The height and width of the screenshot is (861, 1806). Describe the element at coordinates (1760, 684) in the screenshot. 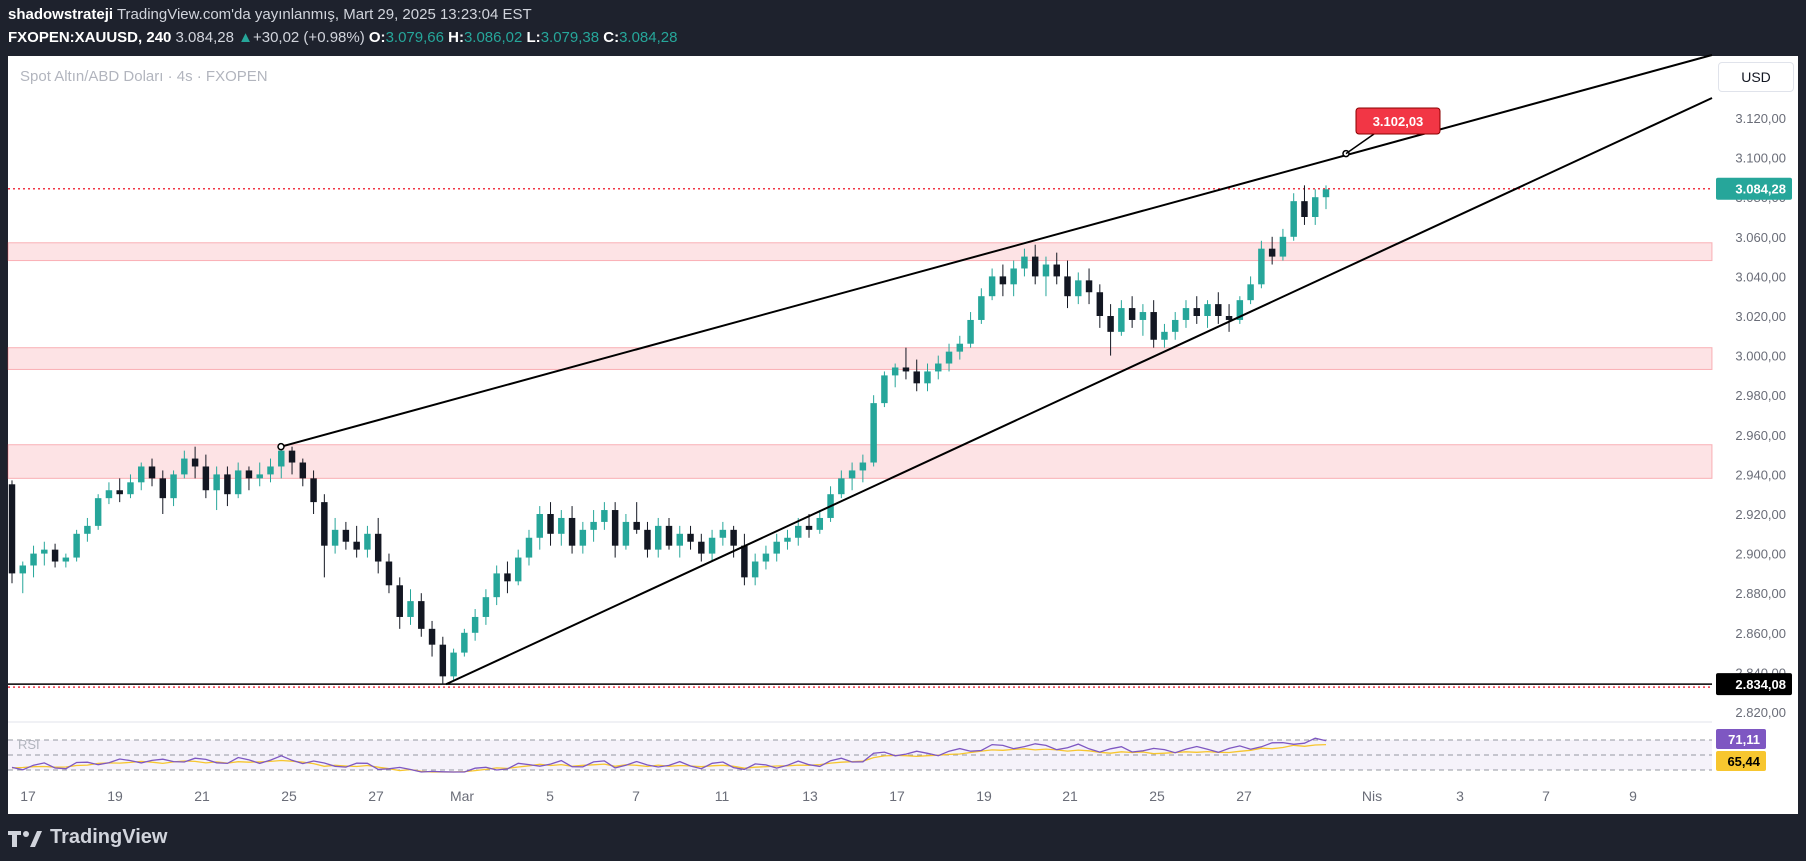

I see `low-price-label-text: 2.834,08` at that location.